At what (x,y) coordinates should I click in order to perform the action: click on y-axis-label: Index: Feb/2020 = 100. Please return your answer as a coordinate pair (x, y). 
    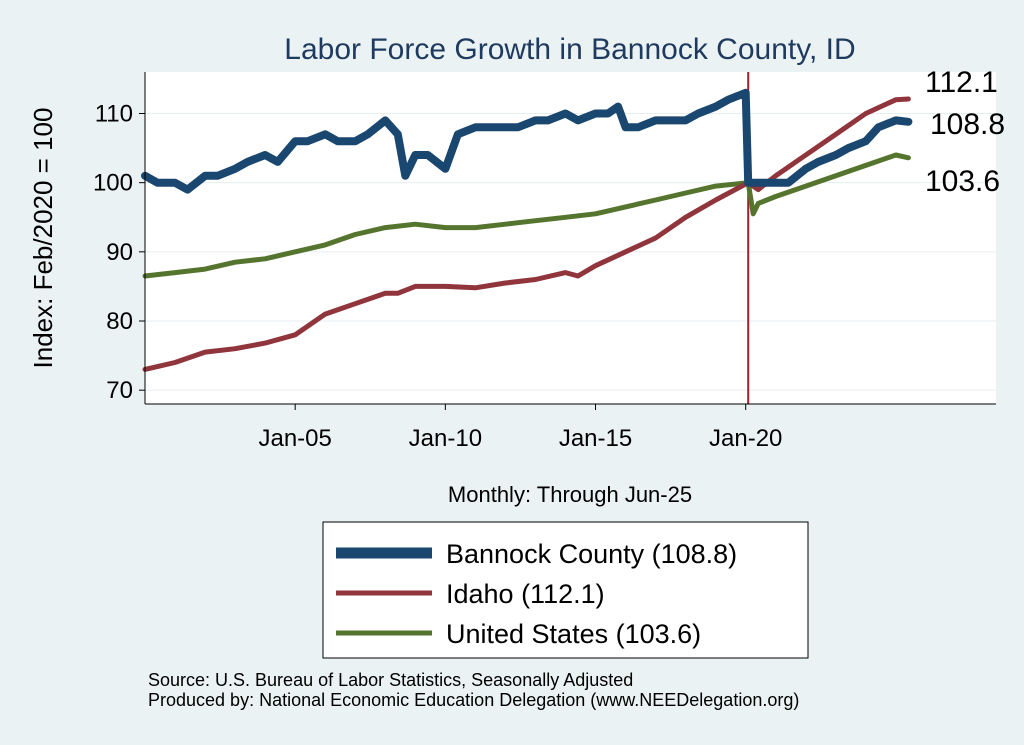
    Looking at the image, I should click on (43, 238).